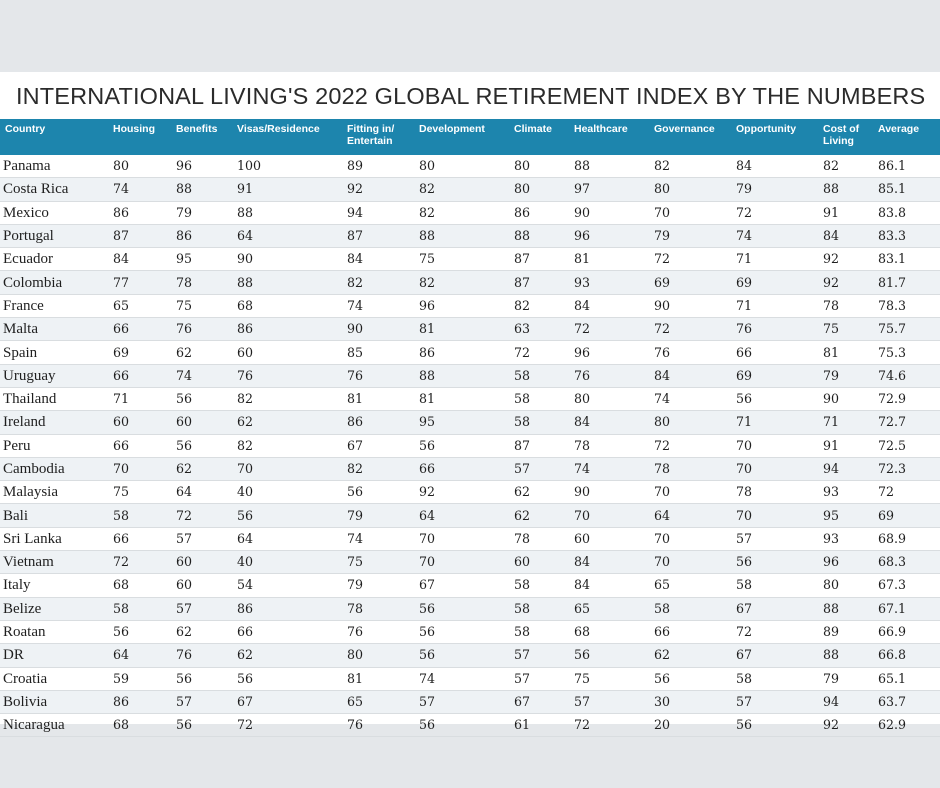 The width and height of the screenshot is (940, 788). What do you see at coordinates (470, 189) in the screenshot?
I see `table-row: Costa Rica 74 88 91 92 82 80 97 80 79 88 85.1` at bounding box center [470, 189].